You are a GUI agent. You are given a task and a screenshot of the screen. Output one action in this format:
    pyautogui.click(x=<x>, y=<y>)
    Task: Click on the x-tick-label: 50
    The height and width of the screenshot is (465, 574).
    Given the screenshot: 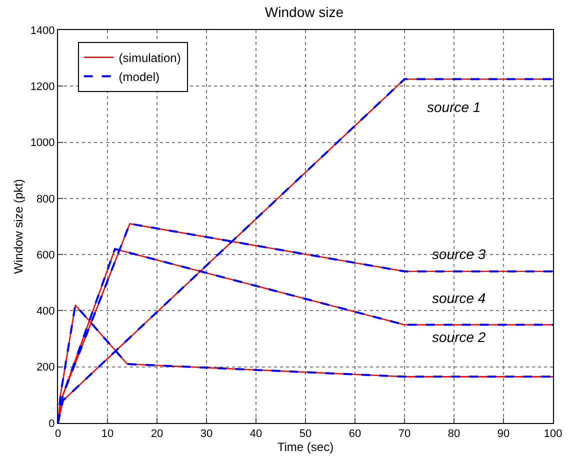 What is the action you would take?
    pyautogui.click(x=305, y=434)
    